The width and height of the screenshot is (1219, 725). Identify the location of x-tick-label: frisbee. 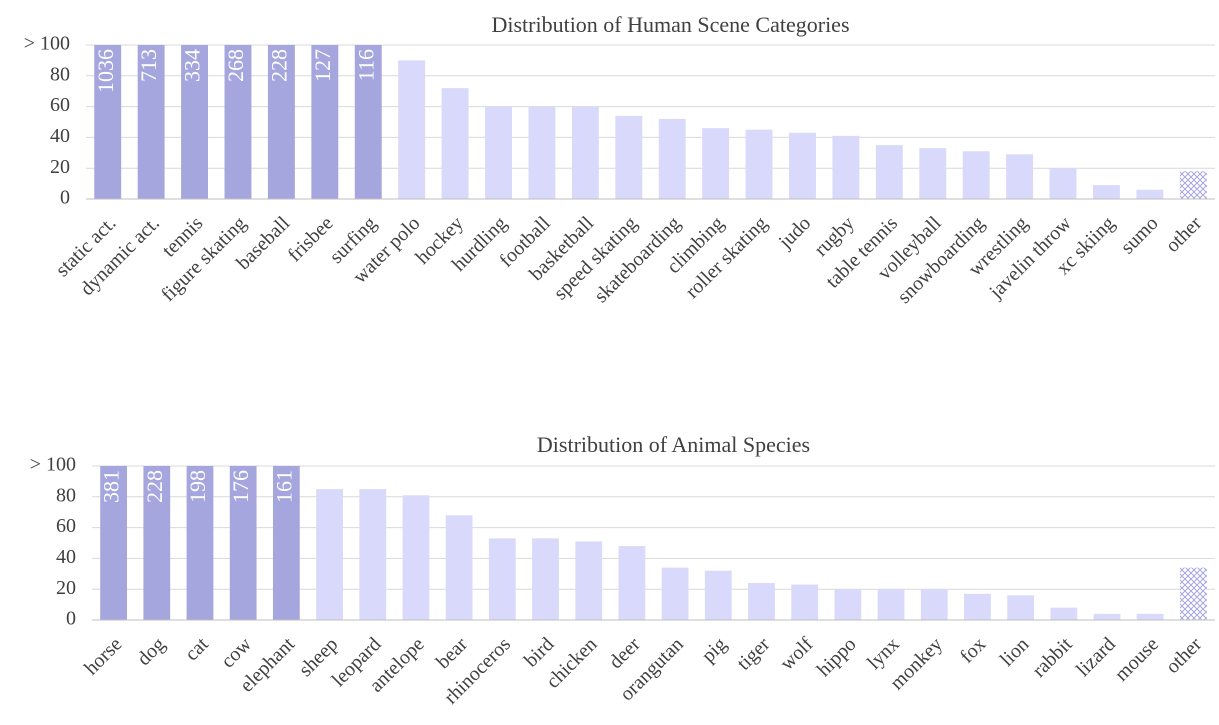
(311, 239).